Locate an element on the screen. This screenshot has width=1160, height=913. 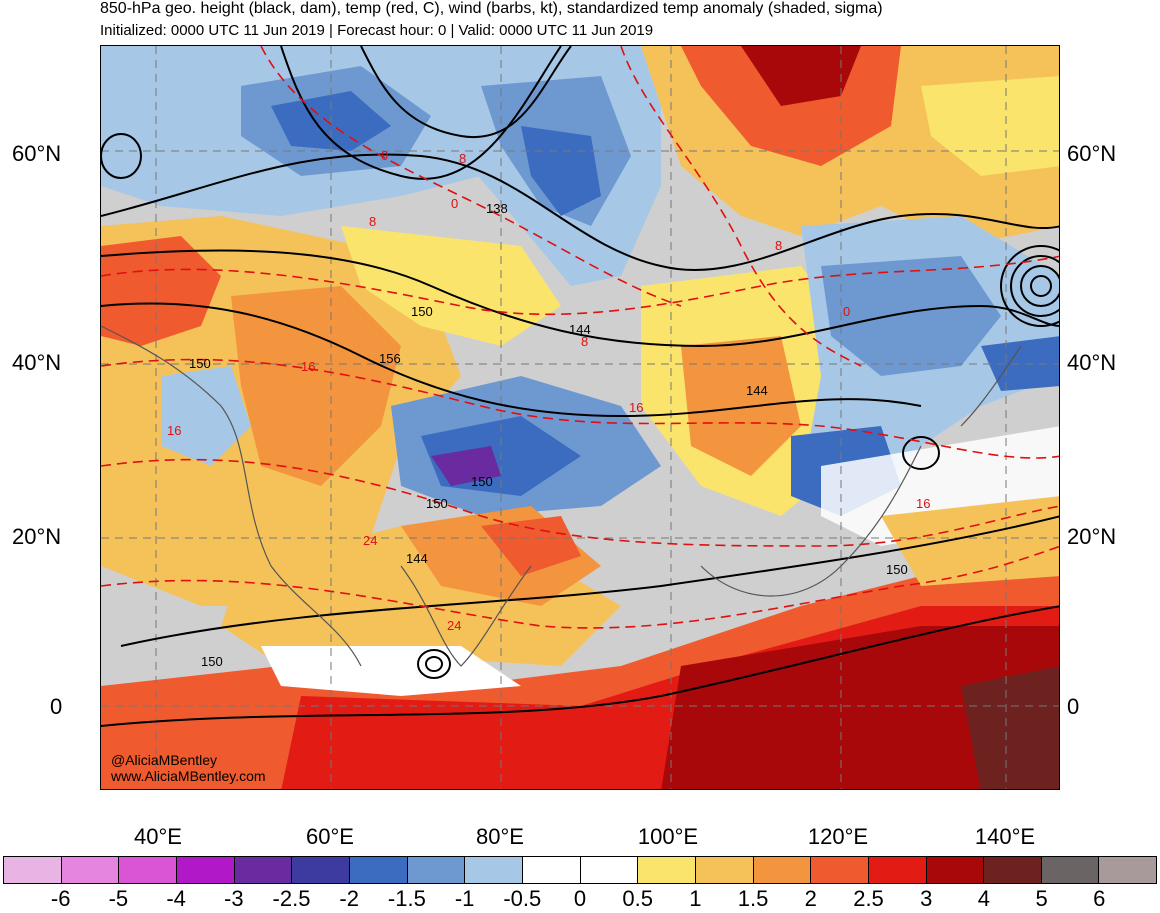
colorbar-tick-label: -1.5 is located at coordinates (406, 898).